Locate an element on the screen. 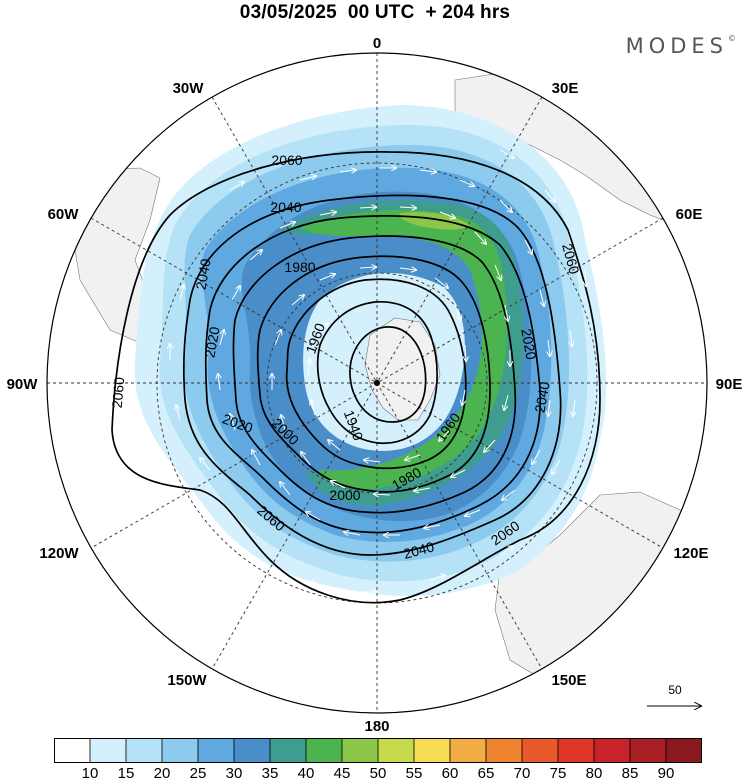 This screenshot has height=782, width=750. lon-label-150e: 150E is located at coordinates (568, 680).